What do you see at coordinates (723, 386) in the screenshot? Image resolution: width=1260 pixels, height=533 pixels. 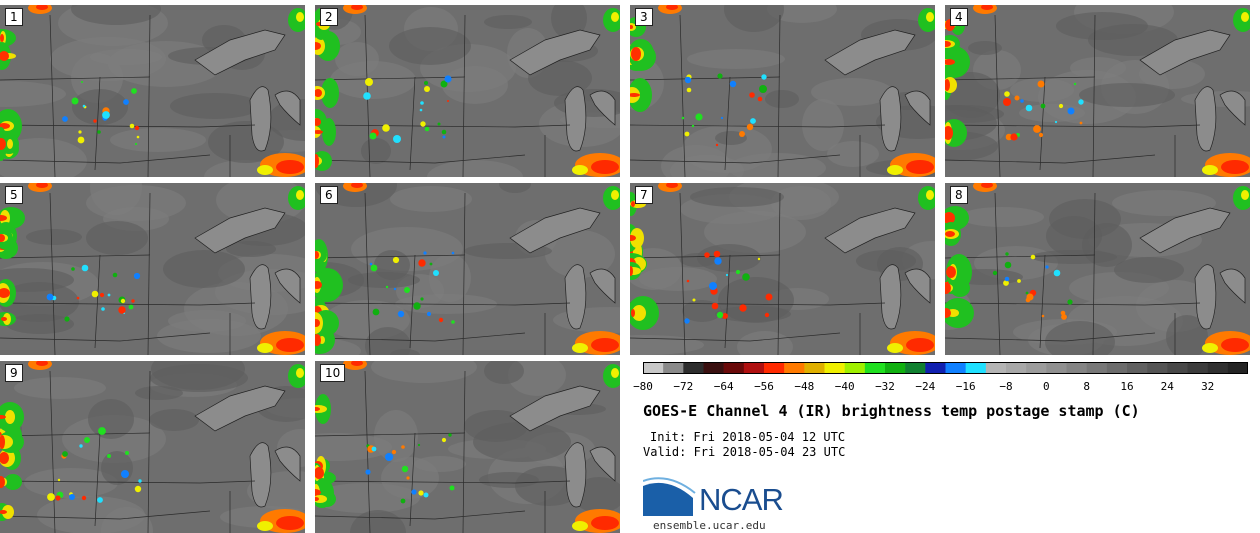 I see `colorbar-tick-label: −64` at bounding box center [723, 386].